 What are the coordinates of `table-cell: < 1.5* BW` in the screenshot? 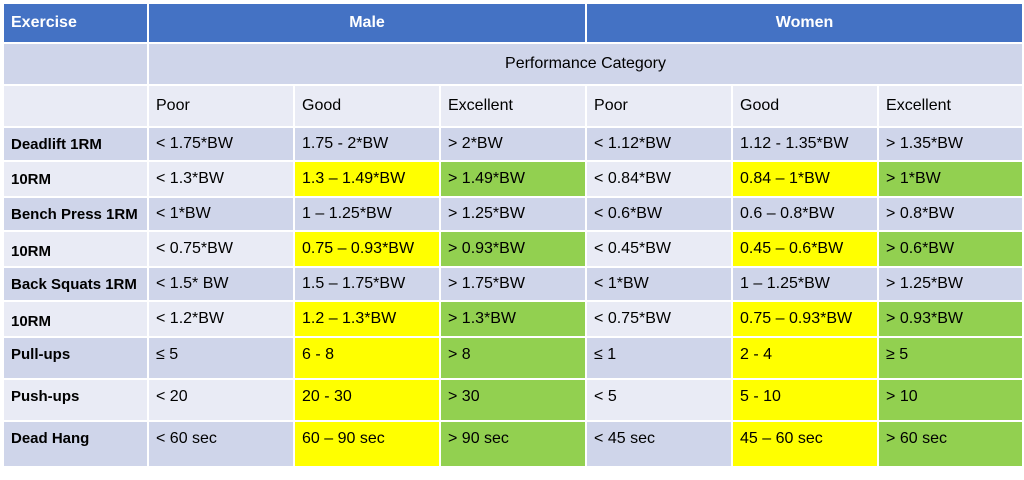 It's located at (221, 284).